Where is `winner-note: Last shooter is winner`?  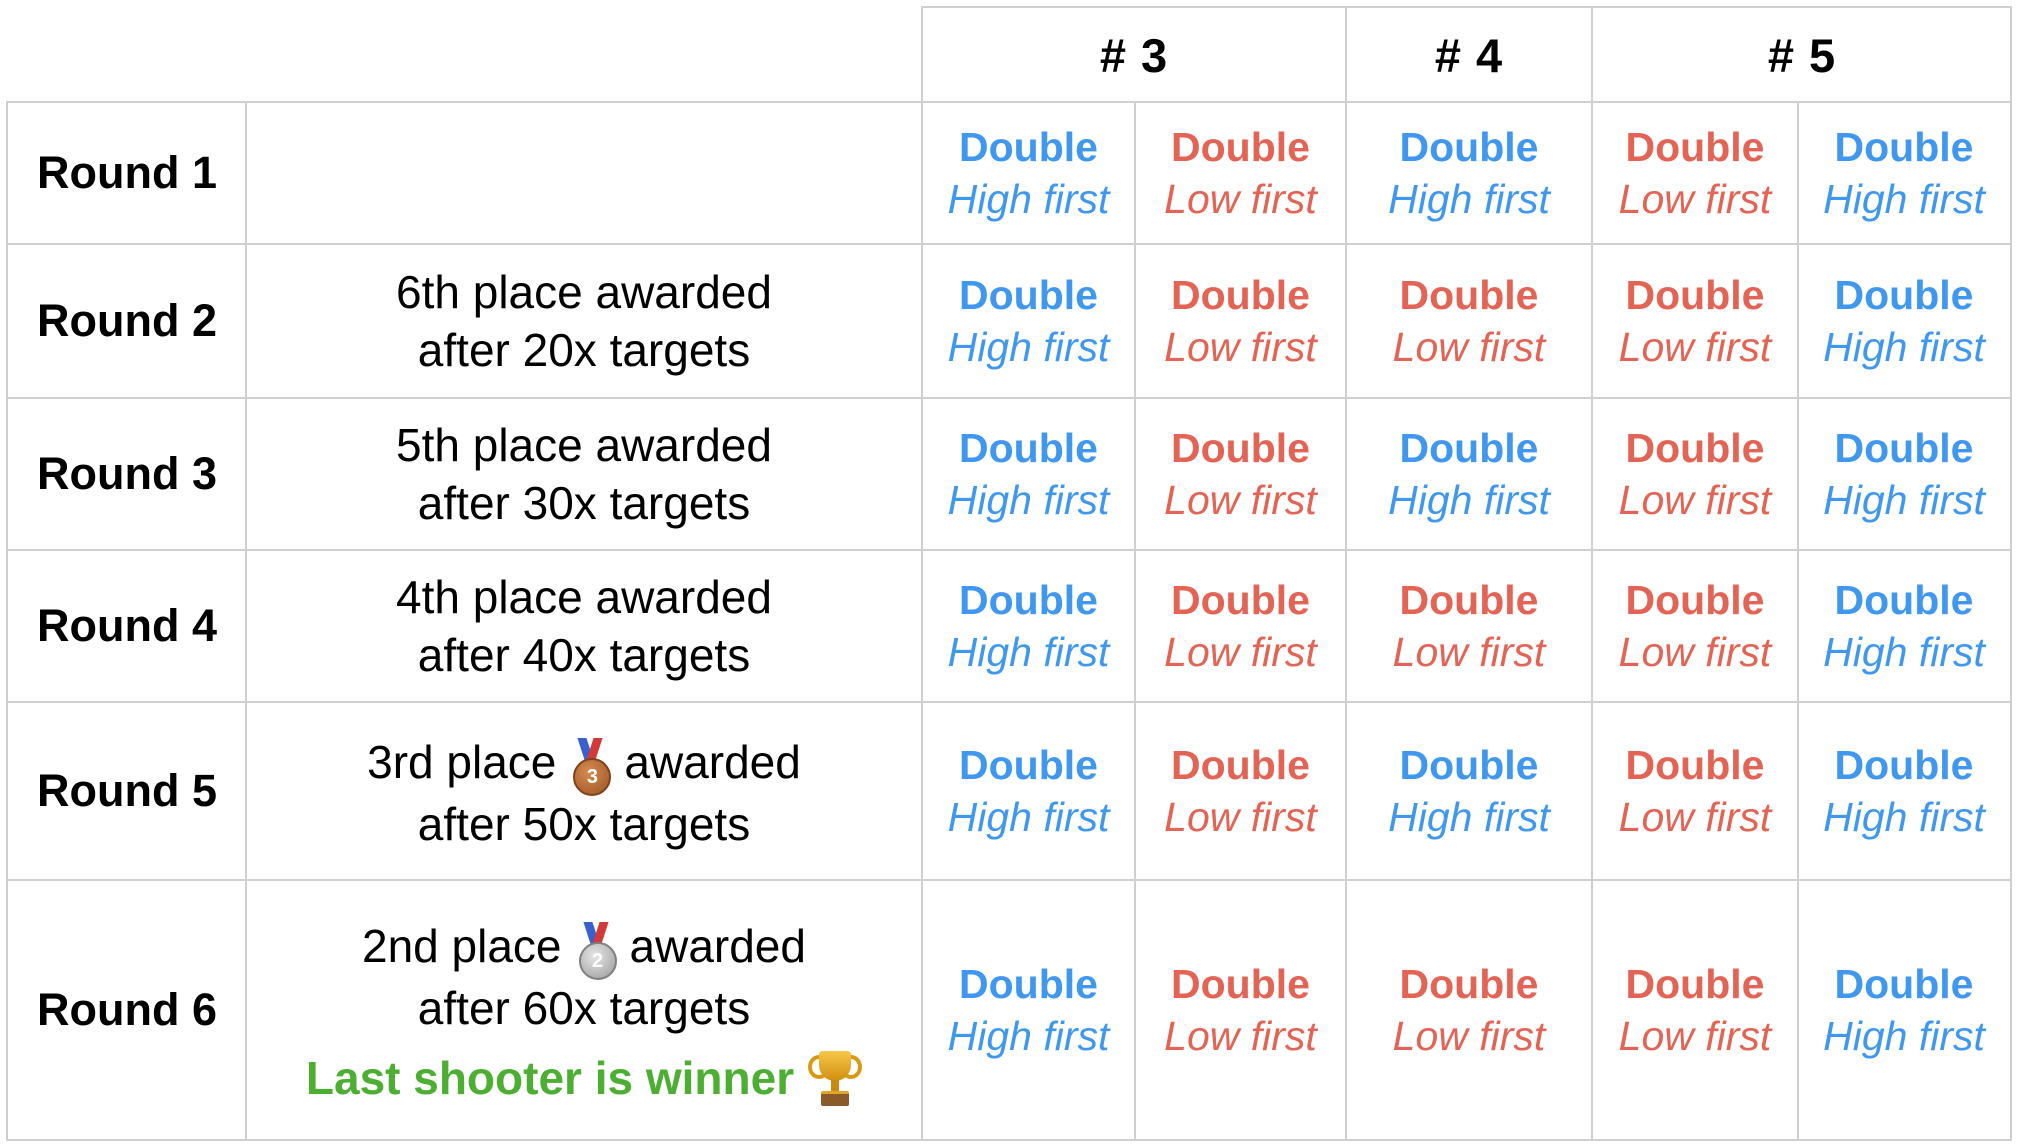
winner-note: Last shooter is winner is located at coordinates (584, 1078).